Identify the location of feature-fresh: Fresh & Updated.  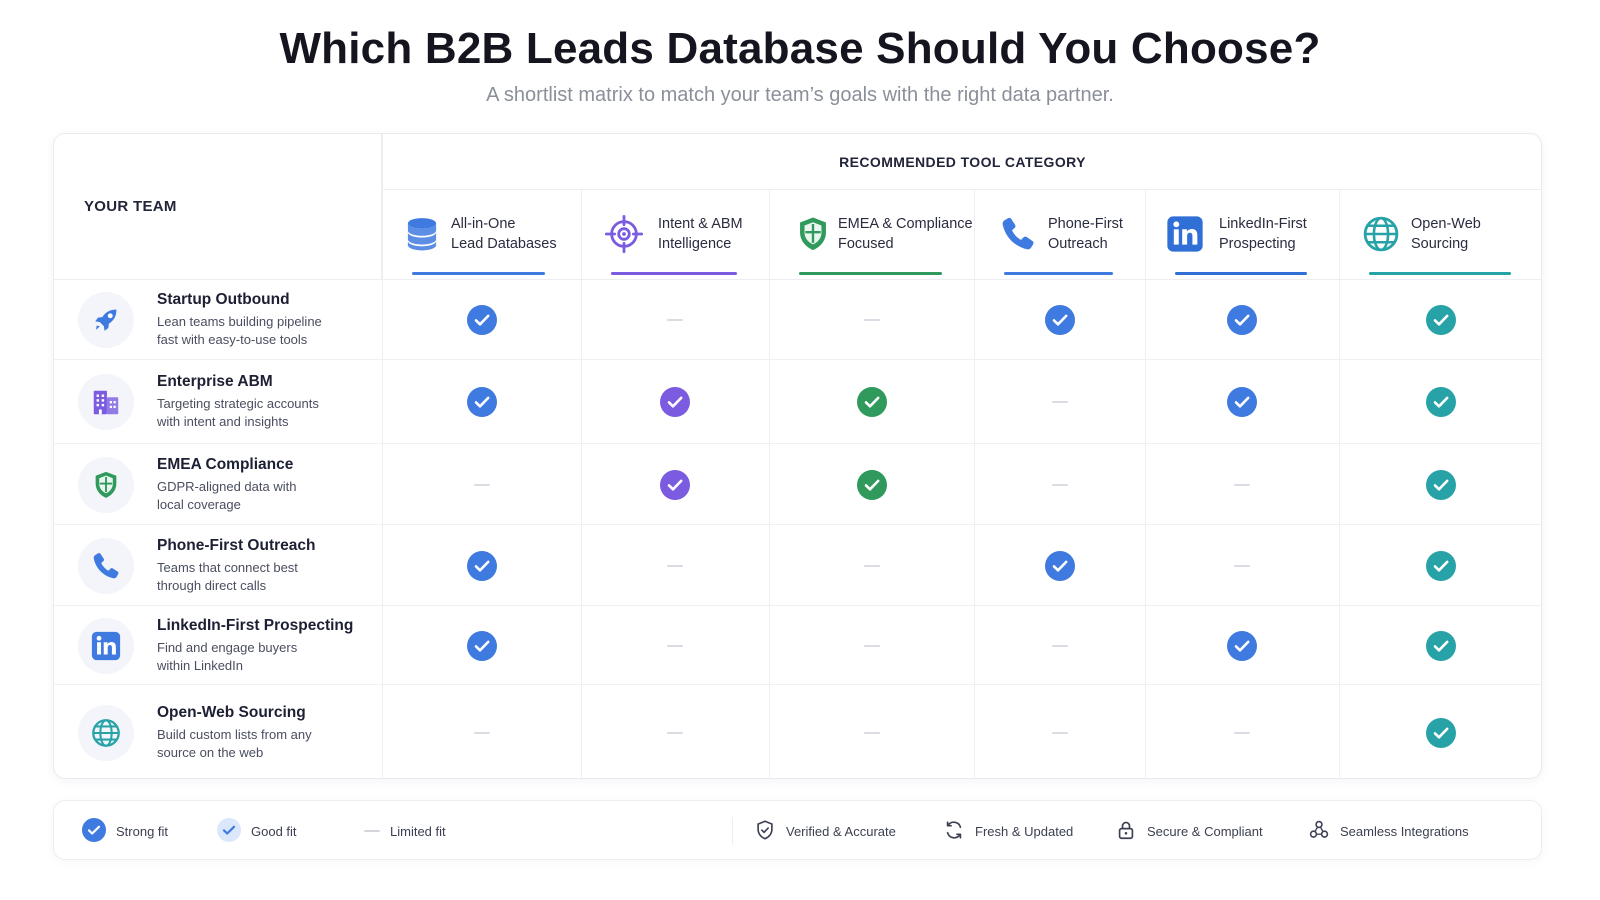
(1008, 831).